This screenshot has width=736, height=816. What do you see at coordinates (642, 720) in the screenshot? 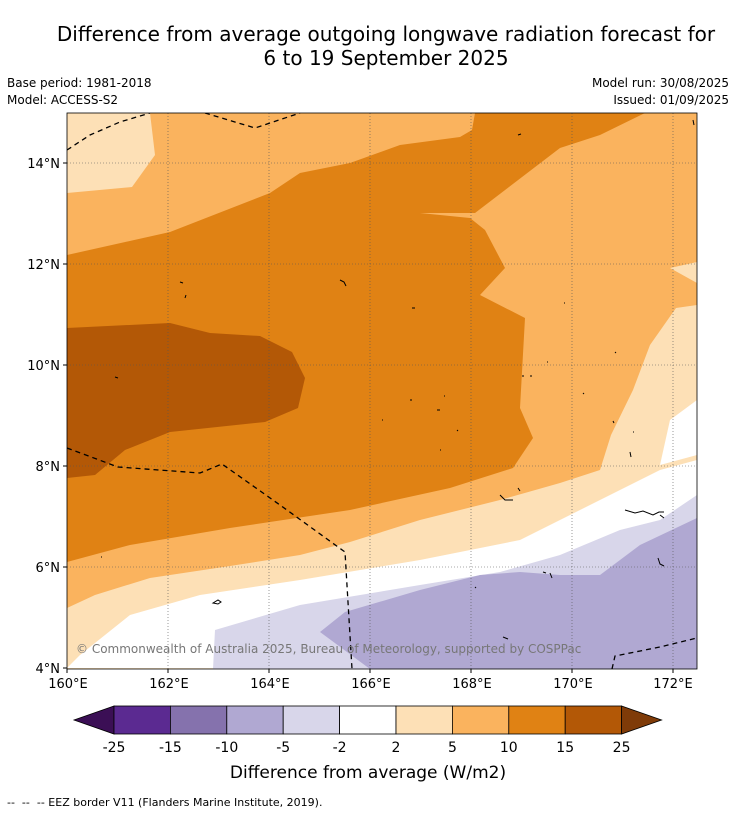
I see `colorbar-arrow-high` at bounding box center [642, 720].